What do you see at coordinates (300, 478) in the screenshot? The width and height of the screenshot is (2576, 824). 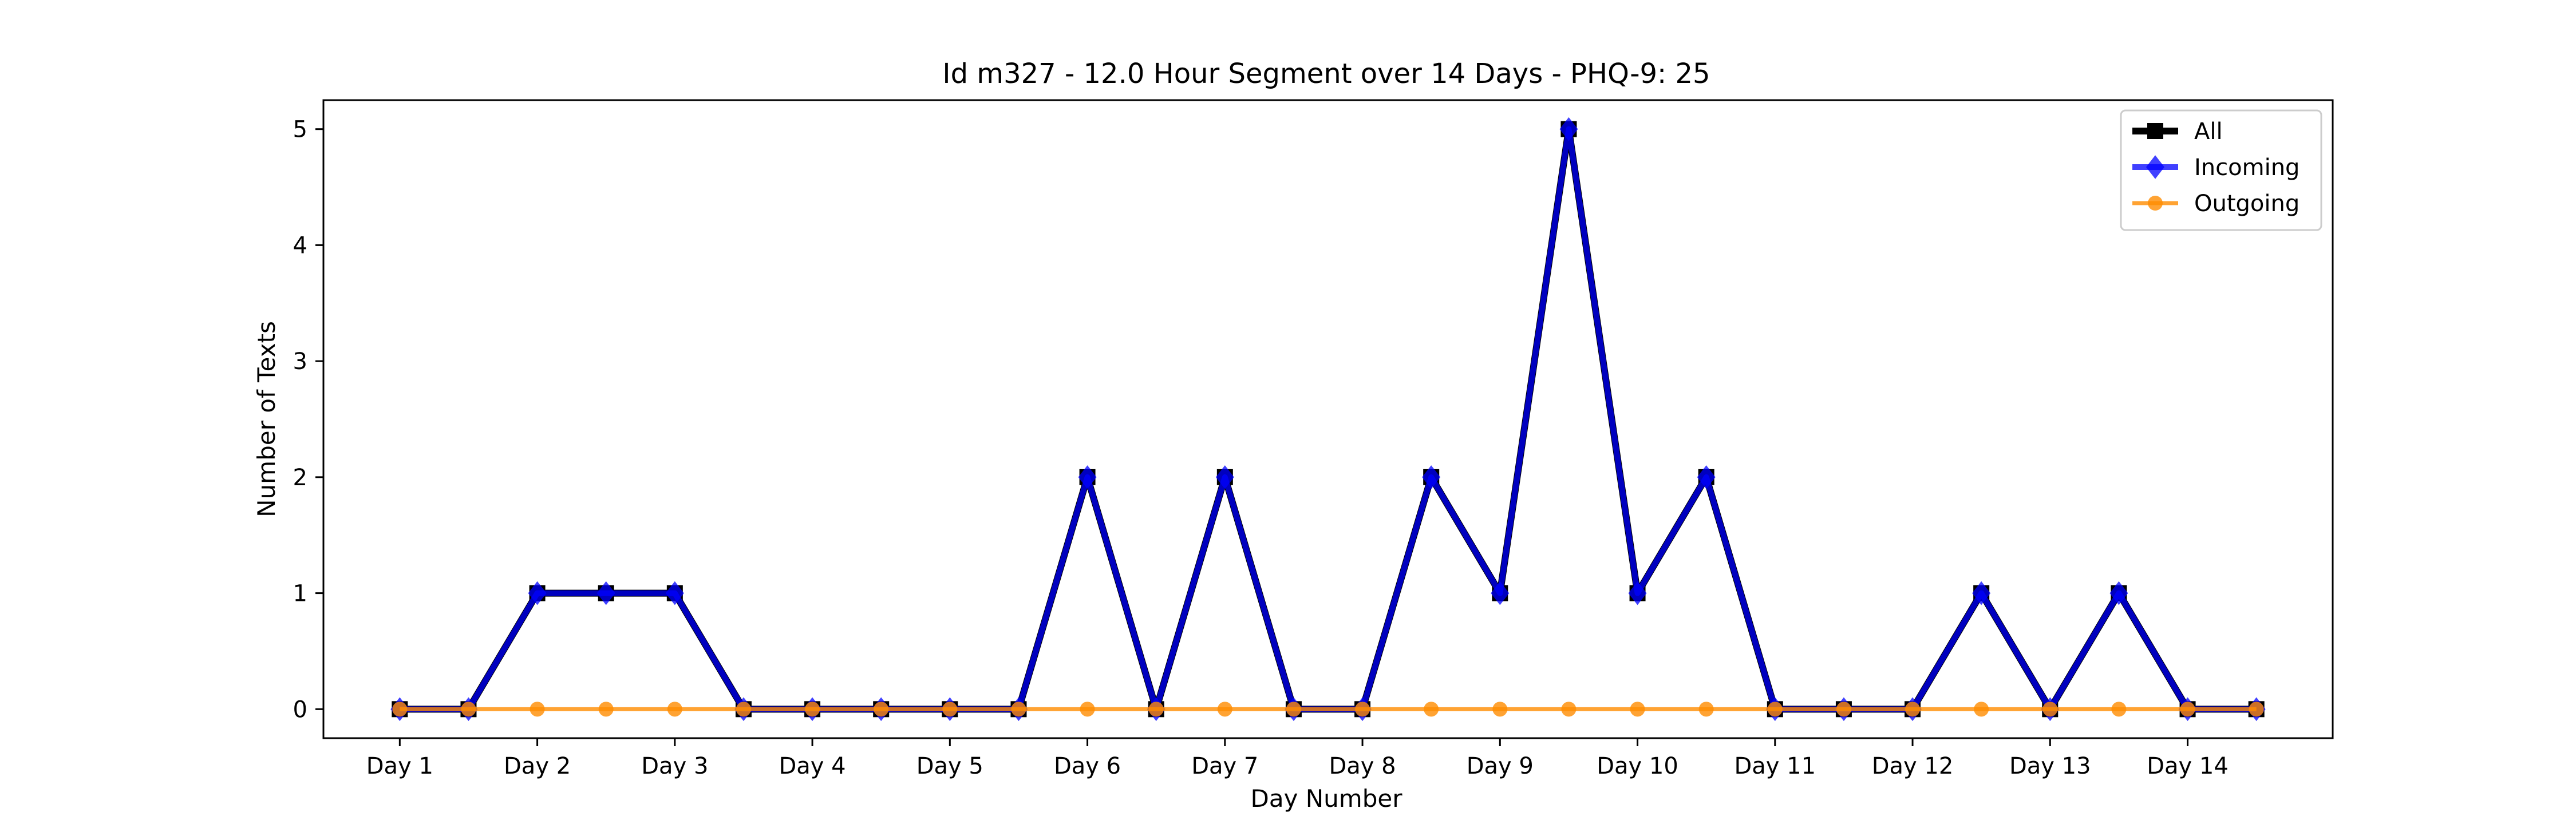 I see `y-tick-label: 2` at bounding box center [300, 478].